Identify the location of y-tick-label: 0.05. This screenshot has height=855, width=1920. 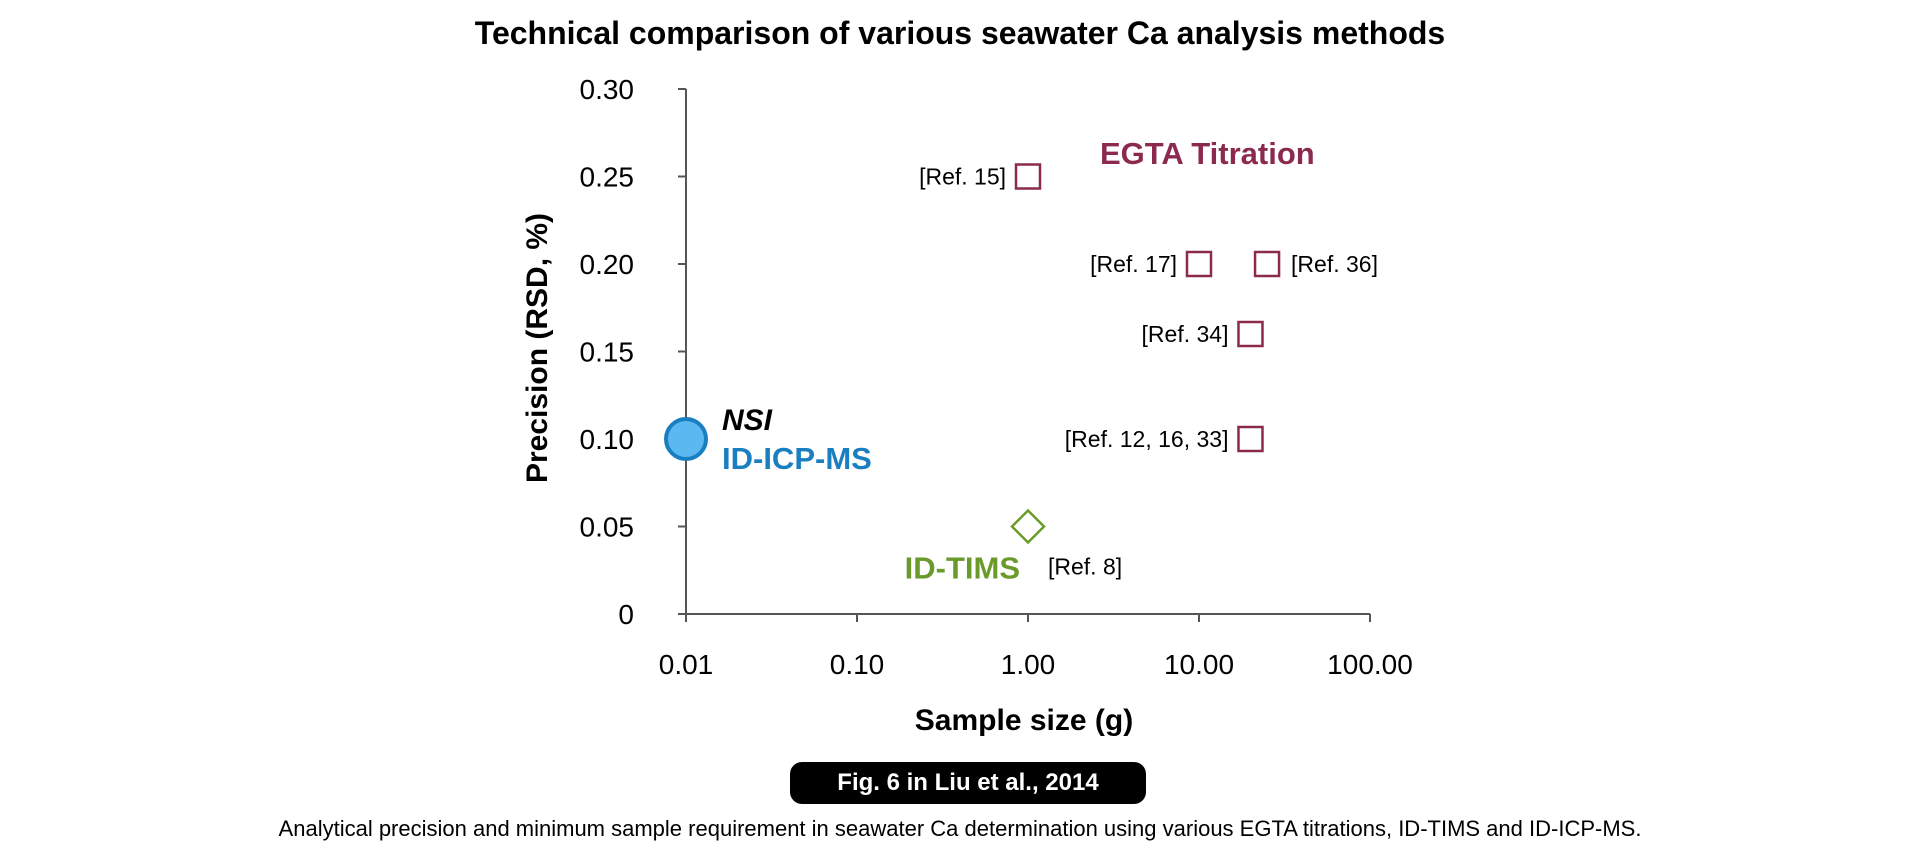
(607, 527).